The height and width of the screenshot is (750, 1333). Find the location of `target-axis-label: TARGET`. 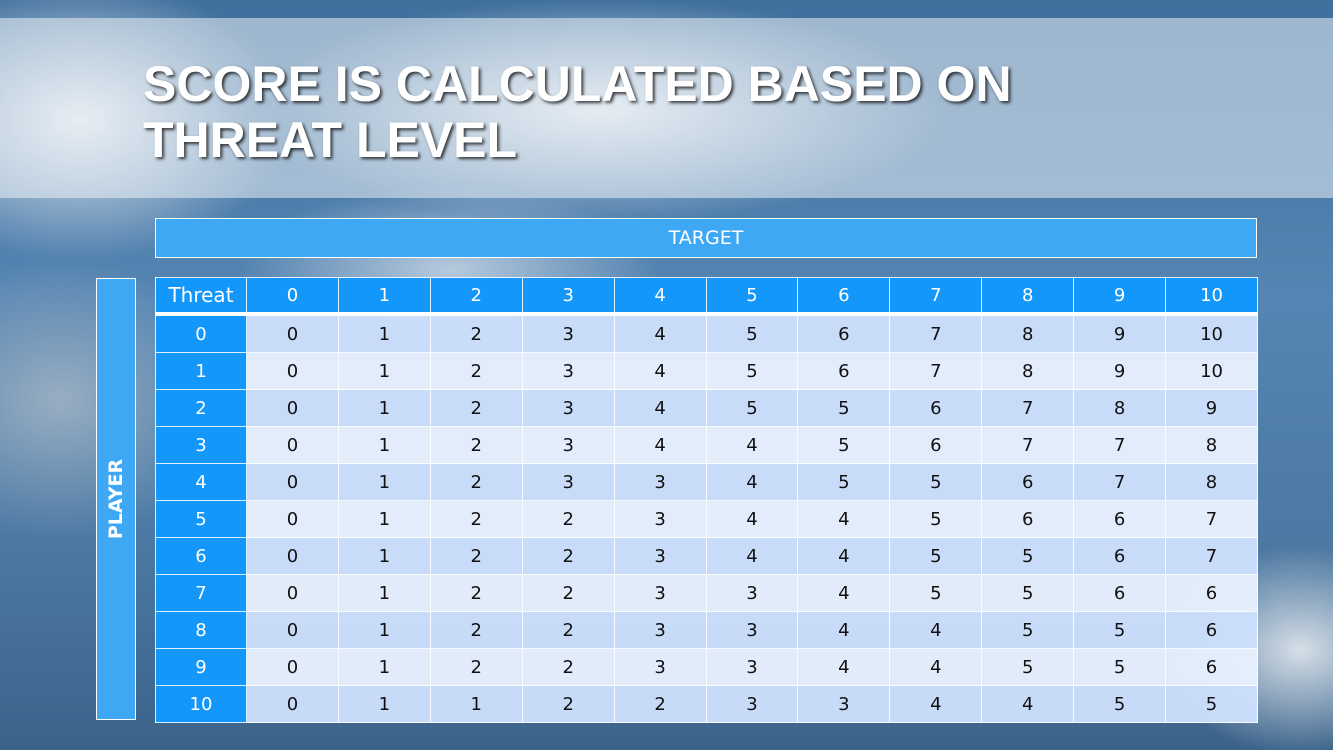

target-axis-label: TARGET is located at coordinates (706, 238).